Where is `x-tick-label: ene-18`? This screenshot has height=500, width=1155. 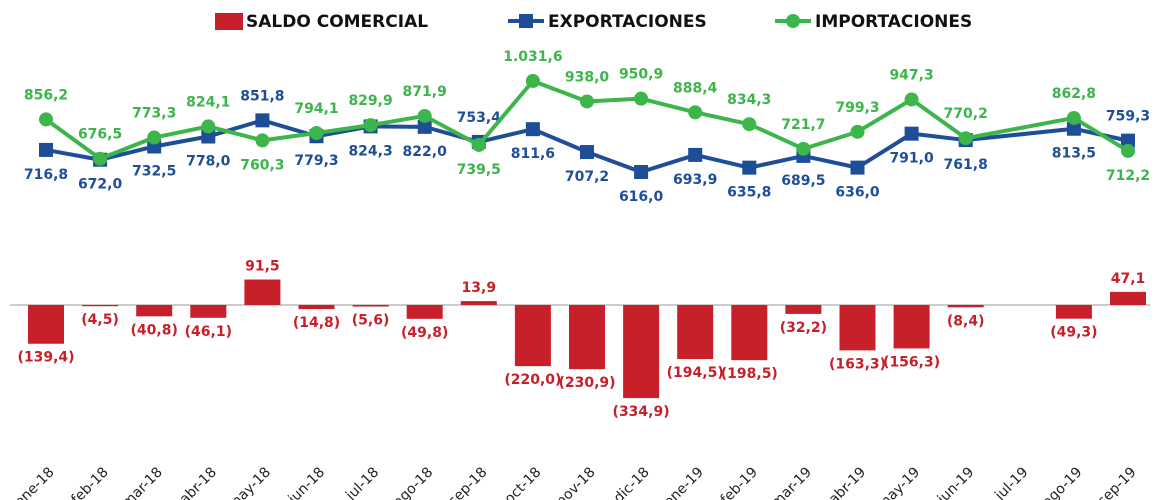 x-tick-label: ene-18 is located at coordinates (35, 482).